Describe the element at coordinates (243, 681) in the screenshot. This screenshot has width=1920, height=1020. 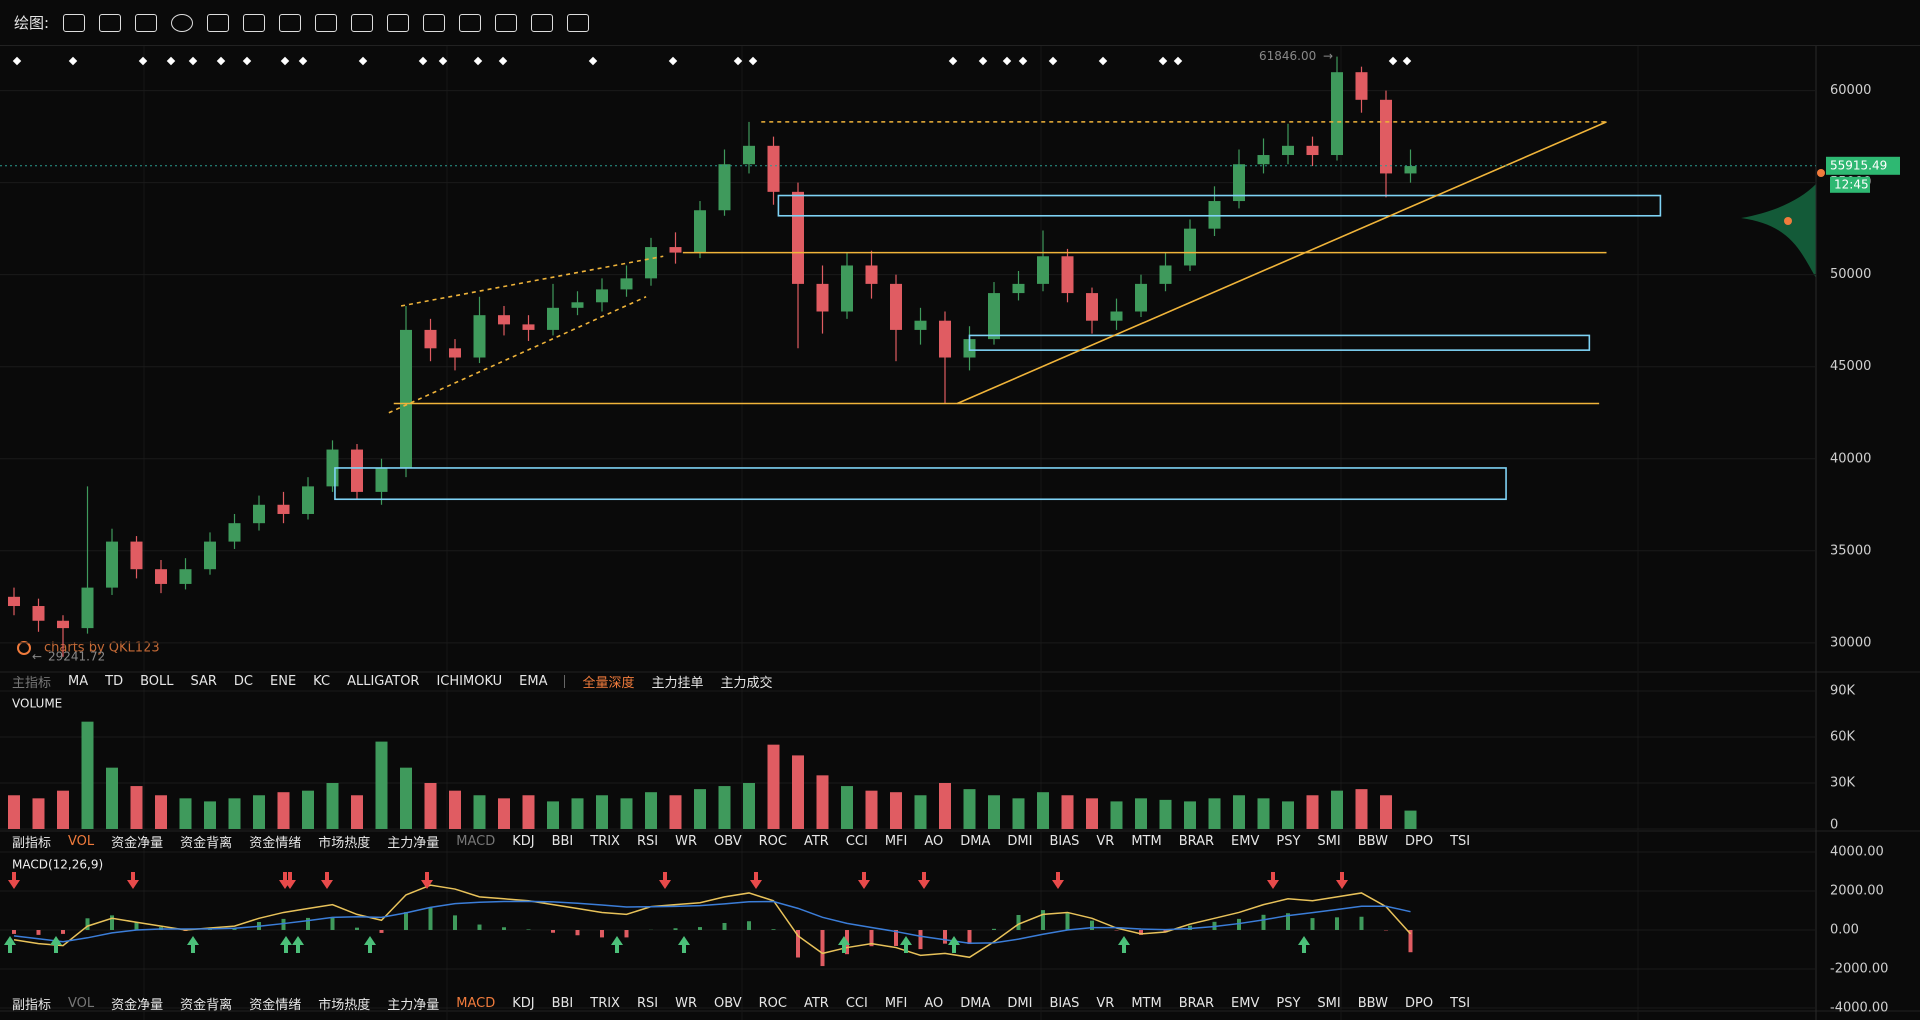
I see `indicator-tab: DC` at that location.